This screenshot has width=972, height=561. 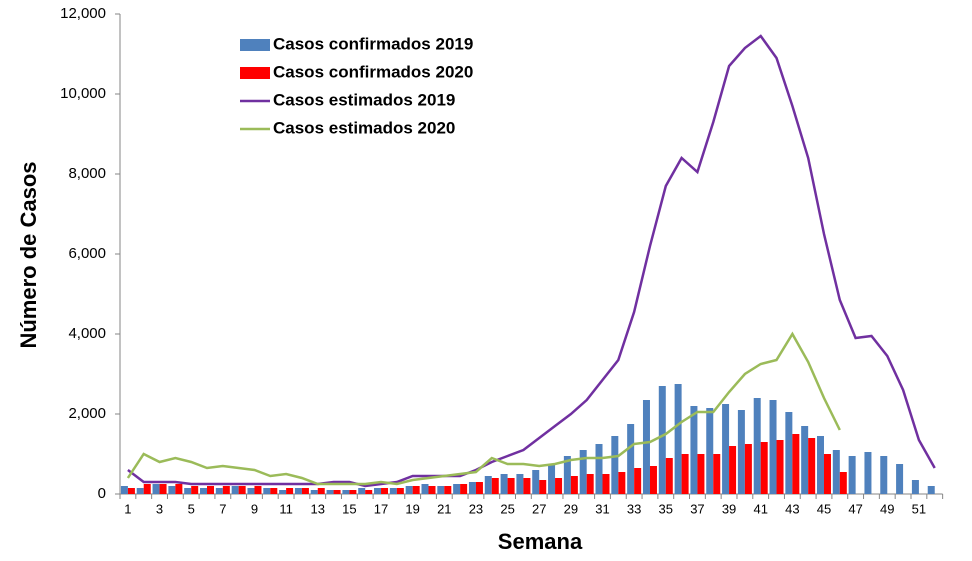 I want to click on legend-swatch, so click(x=255, y=45).